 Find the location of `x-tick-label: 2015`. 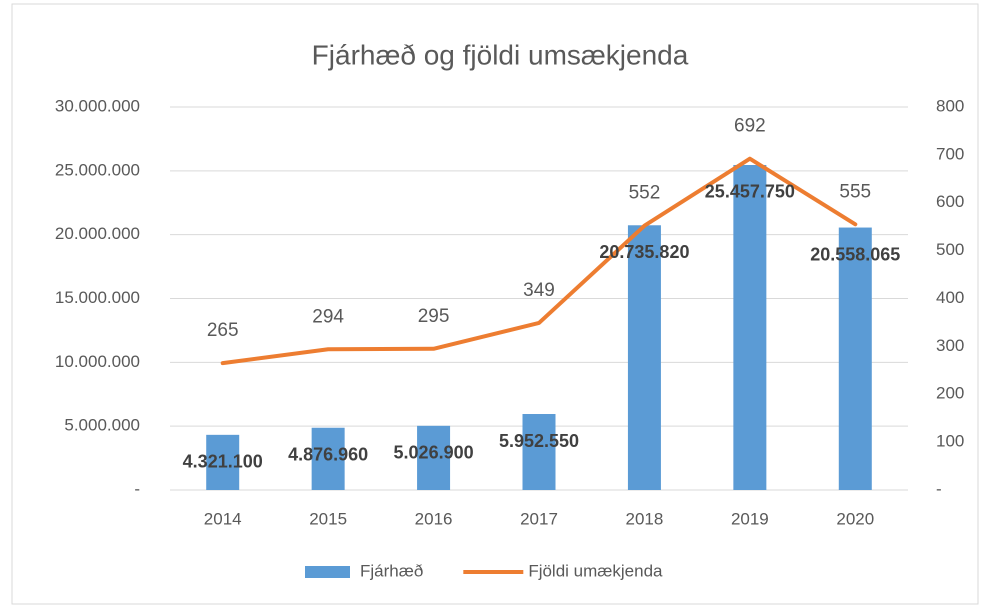

x-tick-label: 2015 is located at coordinates (328, 518).